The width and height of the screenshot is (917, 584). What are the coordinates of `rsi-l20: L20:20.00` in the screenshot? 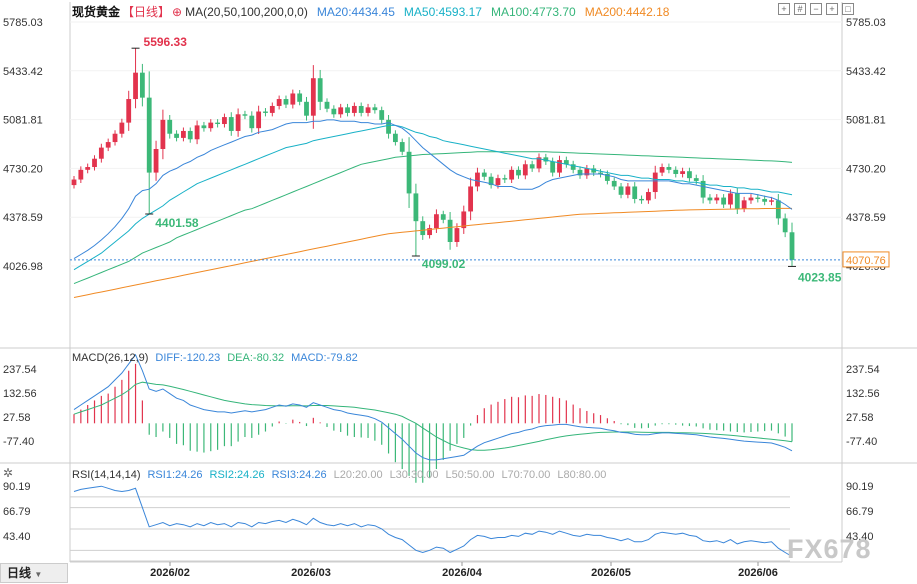 It's located at (358, 475).